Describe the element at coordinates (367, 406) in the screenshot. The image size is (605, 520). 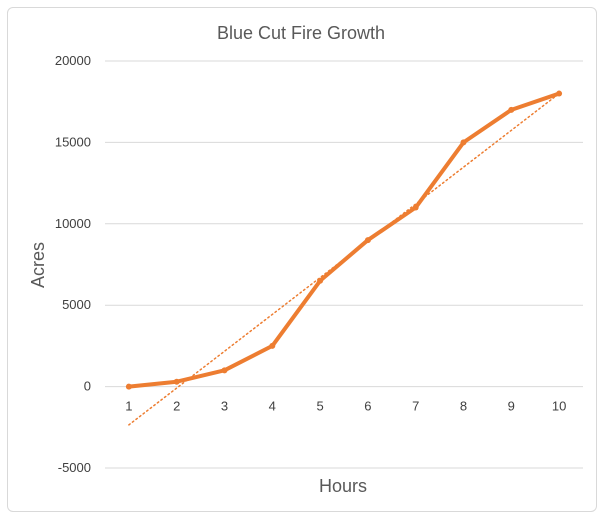
I see `x-tick-label: 6` at that location.